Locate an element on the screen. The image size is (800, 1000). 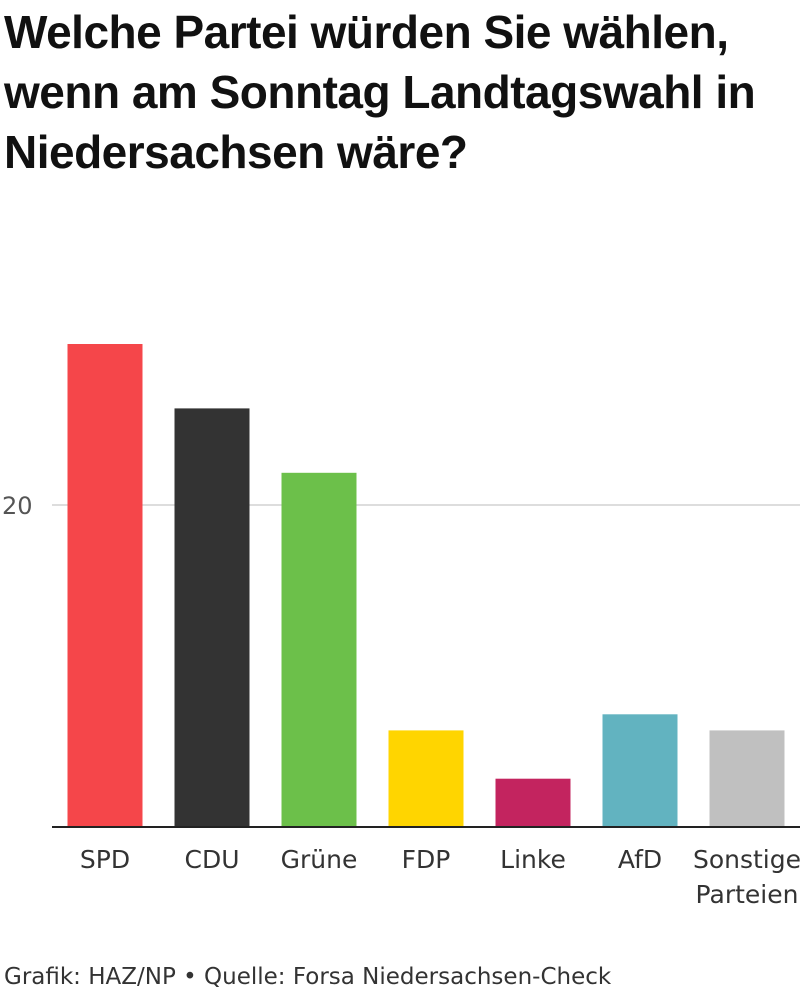
category-label: FDP is located at coordinates (426, 859).